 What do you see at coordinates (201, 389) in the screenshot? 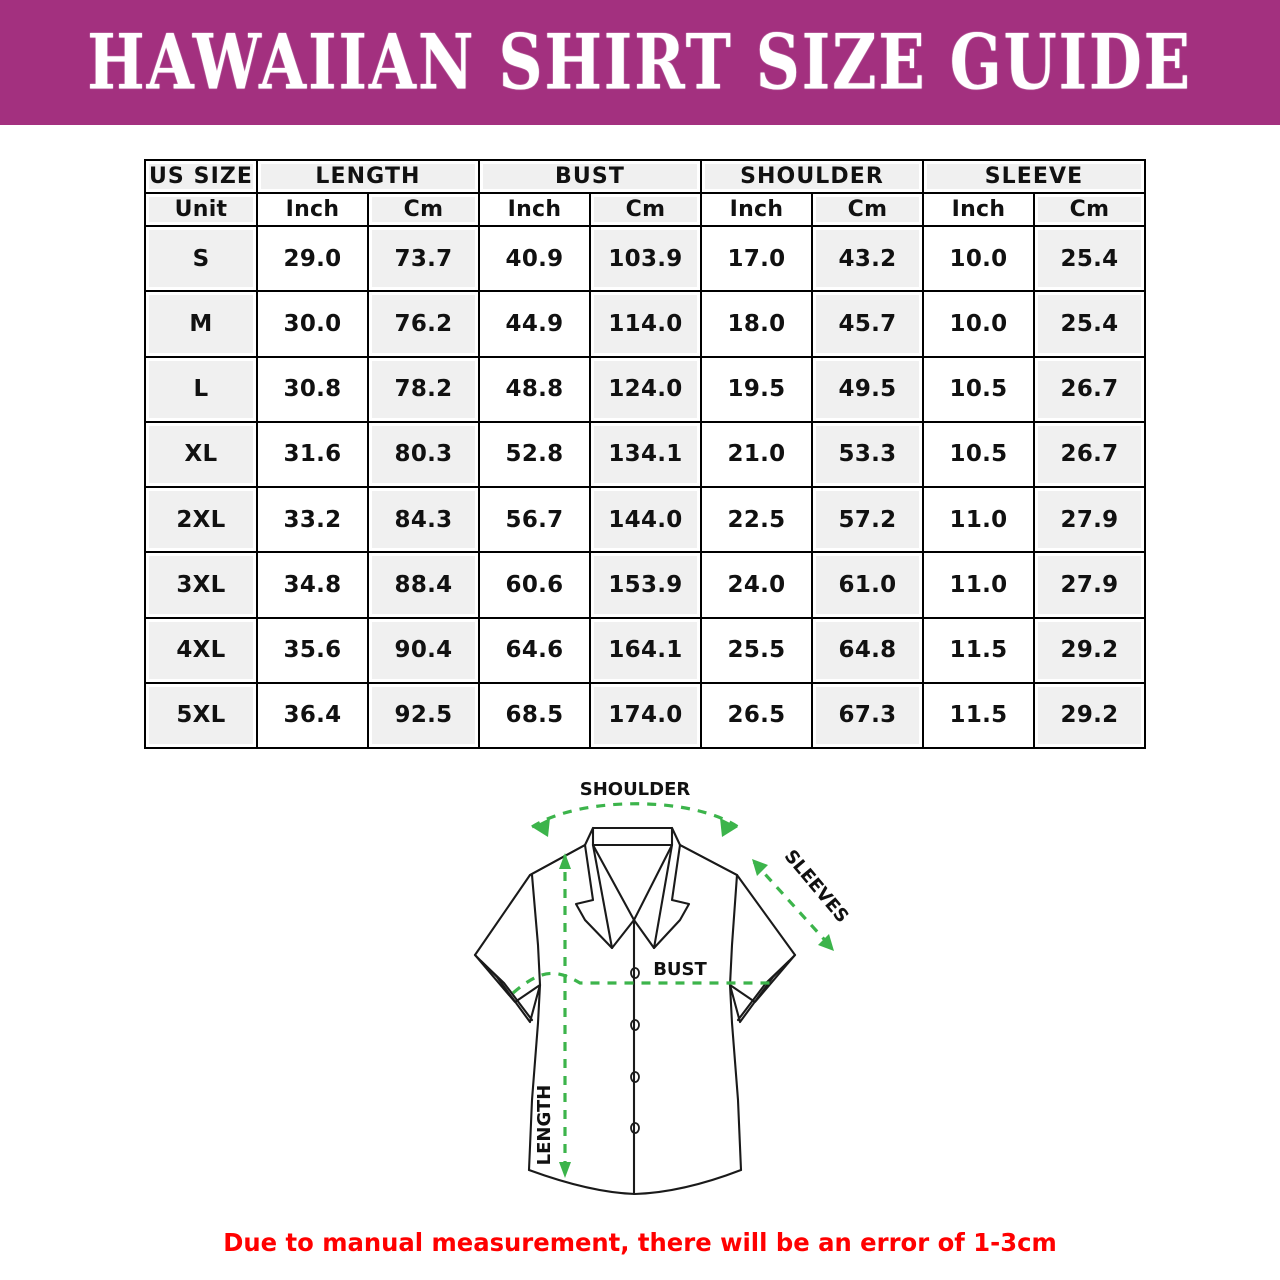
I see `size-label-cell: L` at bounding box center [201, 389].